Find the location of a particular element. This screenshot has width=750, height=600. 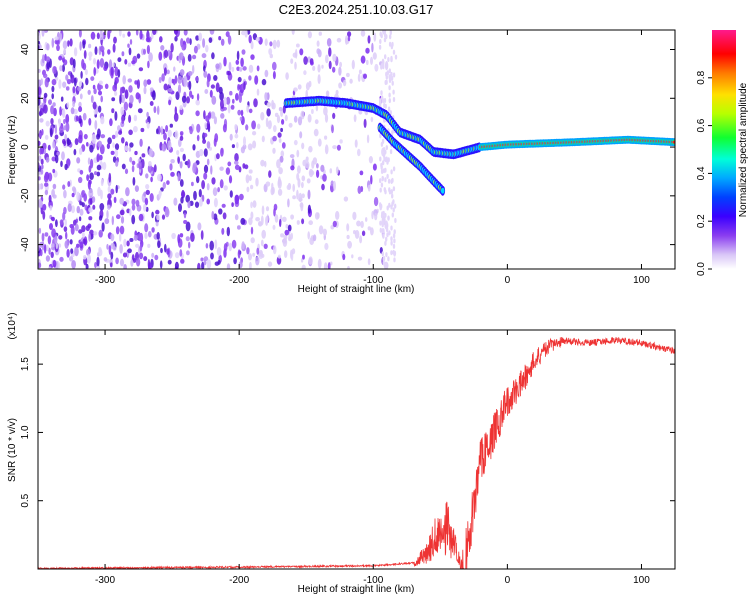

x-tick-label: 0 is located at coordinates (508, 580).